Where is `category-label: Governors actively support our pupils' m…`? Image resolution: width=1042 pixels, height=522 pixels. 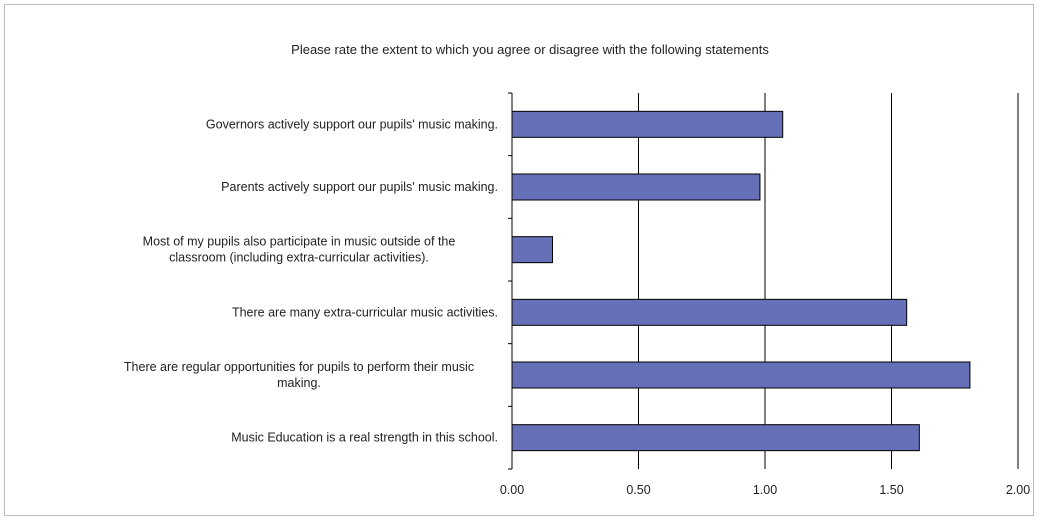 category-label: Governors actively support our pupils' m… is located at coordinates (352, 124).